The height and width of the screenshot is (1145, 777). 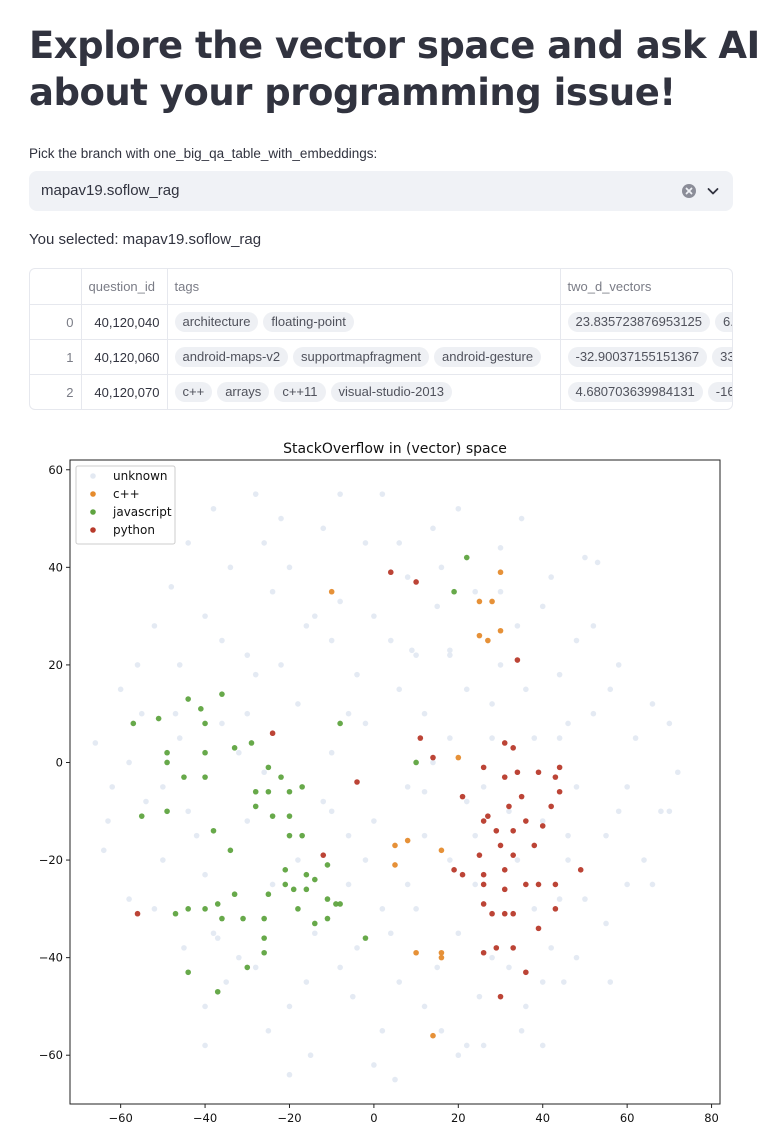 I want to click on branch-select: mapav19.soflow_rag, so click(x=381, y=191).